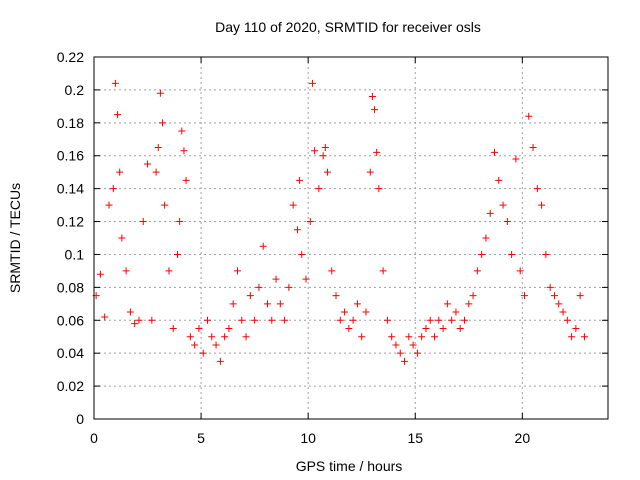  What do you see at coordinates (70, 57) in the screenshot?
I see `y-tick-label: 0.22` at bounding box center [70, 57].